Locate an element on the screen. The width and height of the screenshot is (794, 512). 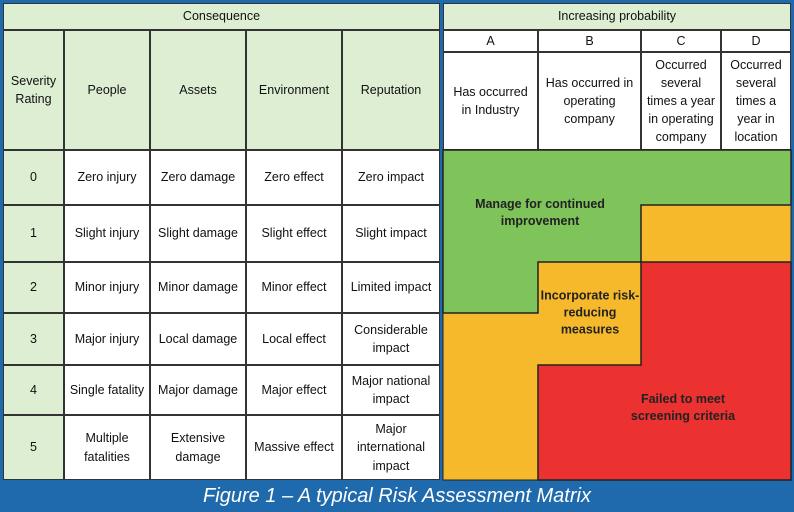
severity-cell: 2 is located at coordinates (33, 287).